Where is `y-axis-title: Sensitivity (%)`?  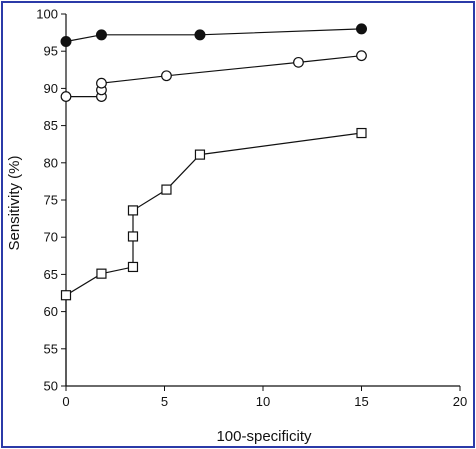
y-axis-title: Sensitivity (%) is located at coordinates (14, 202).